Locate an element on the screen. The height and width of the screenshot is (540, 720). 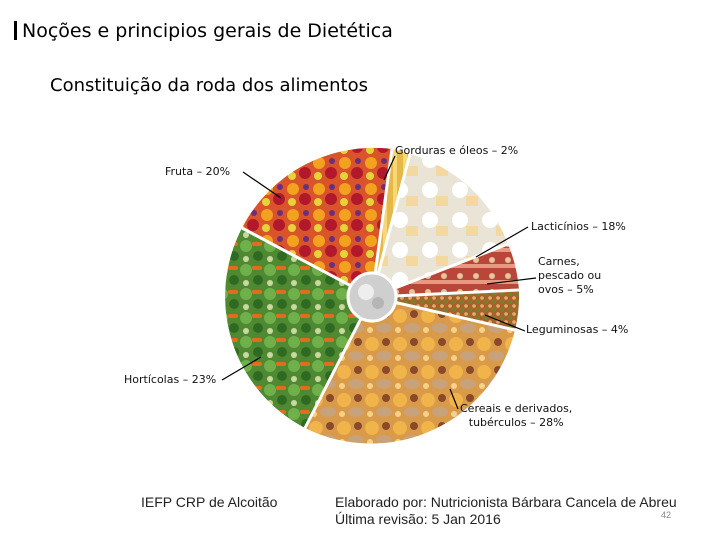
label-cereais: Cereais e derivados, tubérculos – 28% is located at coordinates (516, 416).